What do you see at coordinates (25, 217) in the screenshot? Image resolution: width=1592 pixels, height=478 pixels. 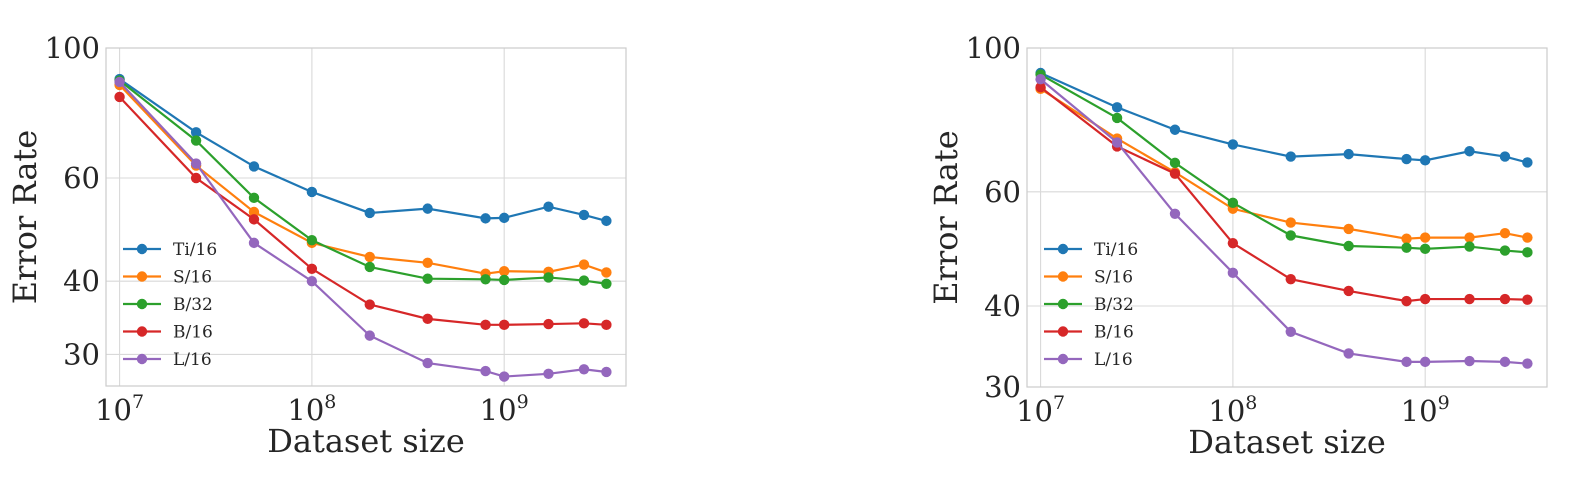 I see `y-axis-label: Error Rate` at bounding box center [25, 217].